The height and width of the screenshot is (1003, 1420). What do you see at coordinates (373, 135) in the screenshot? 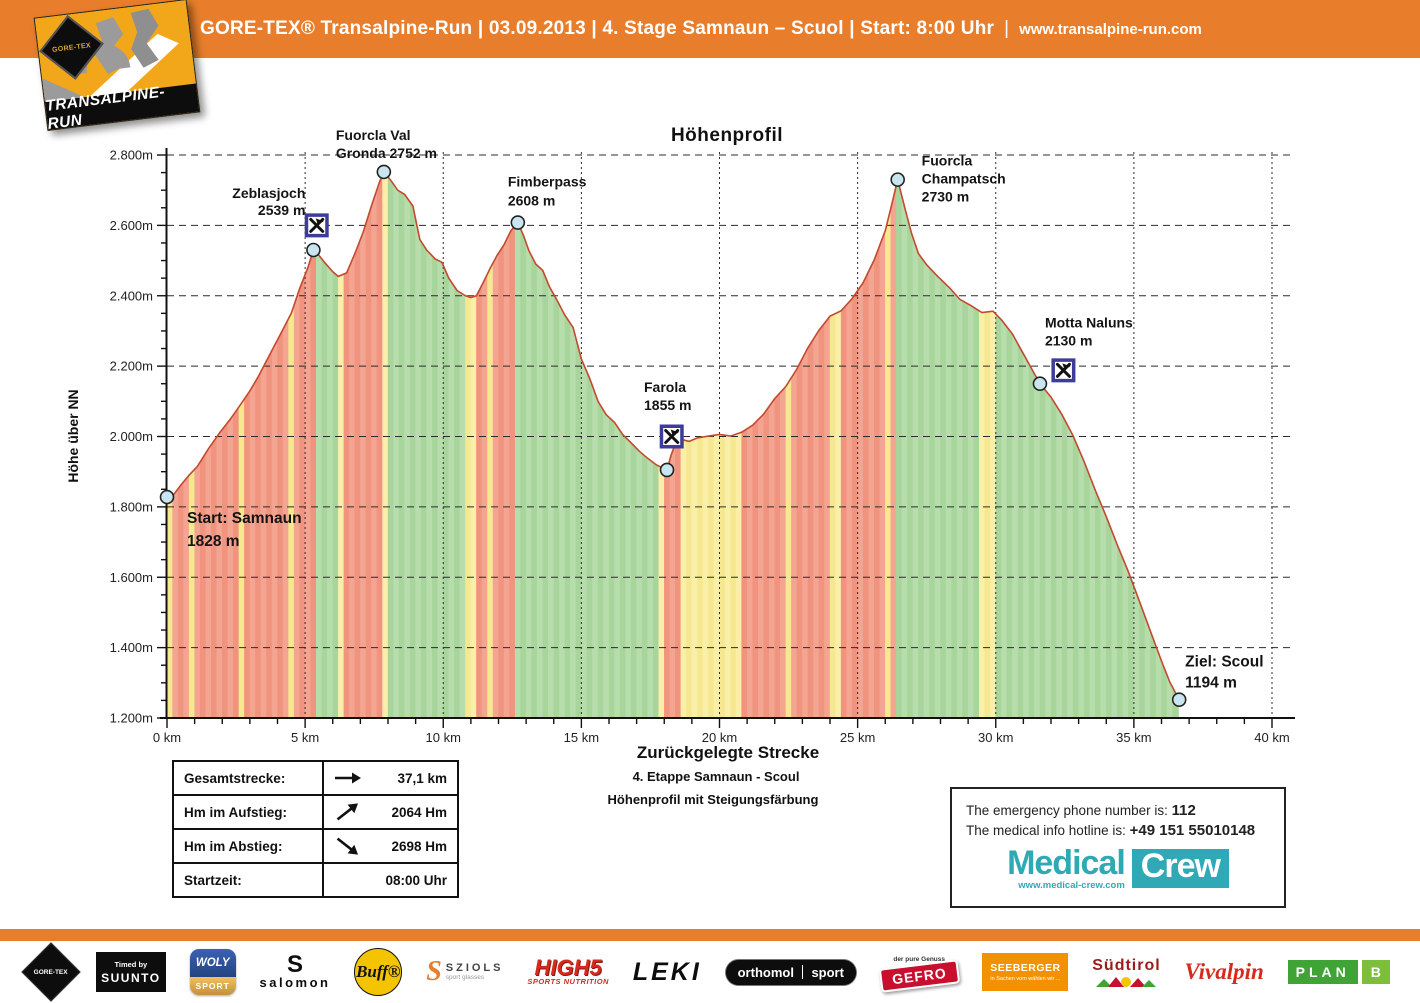
I see `svg-text: Fuorcla Val` at bounding box center [373, 135].